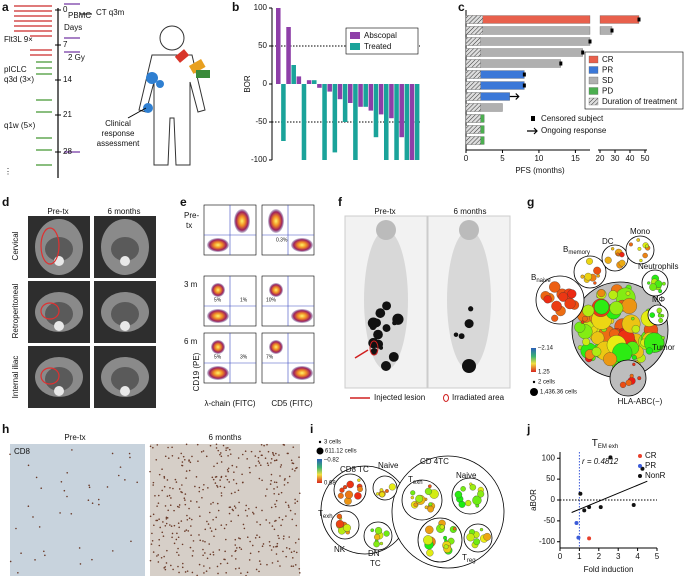 The width and height of the screenshot is (685, 576). Describe the element at coordinates (386, 300) in the screenshot. I see `body` at that location.